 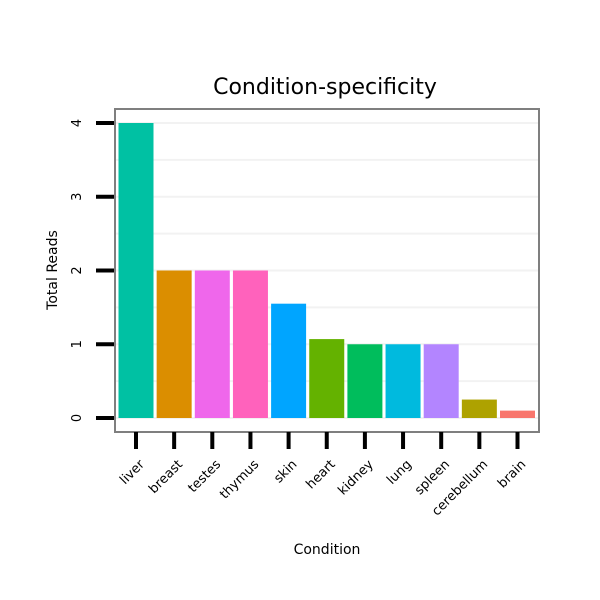 What do you see at coordinates (479, 408) in the screenshot?
I see `bar-cerebellum` at bounding box center [479, 408].